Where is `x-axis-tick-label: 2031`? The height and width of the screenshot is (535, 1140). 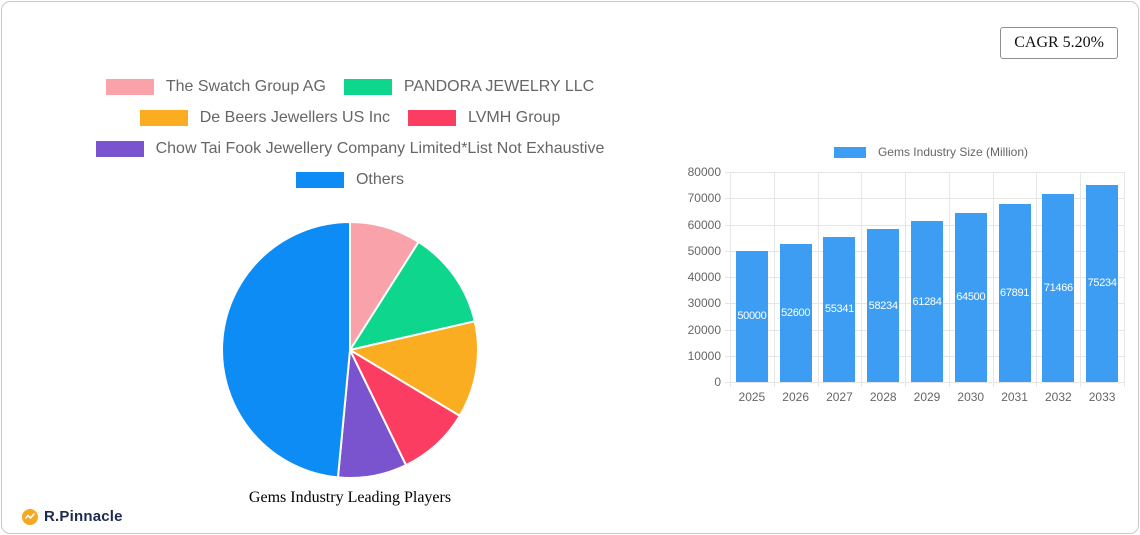
x-axis-tick-label: 2031 is located at coordinates (1014, 397).